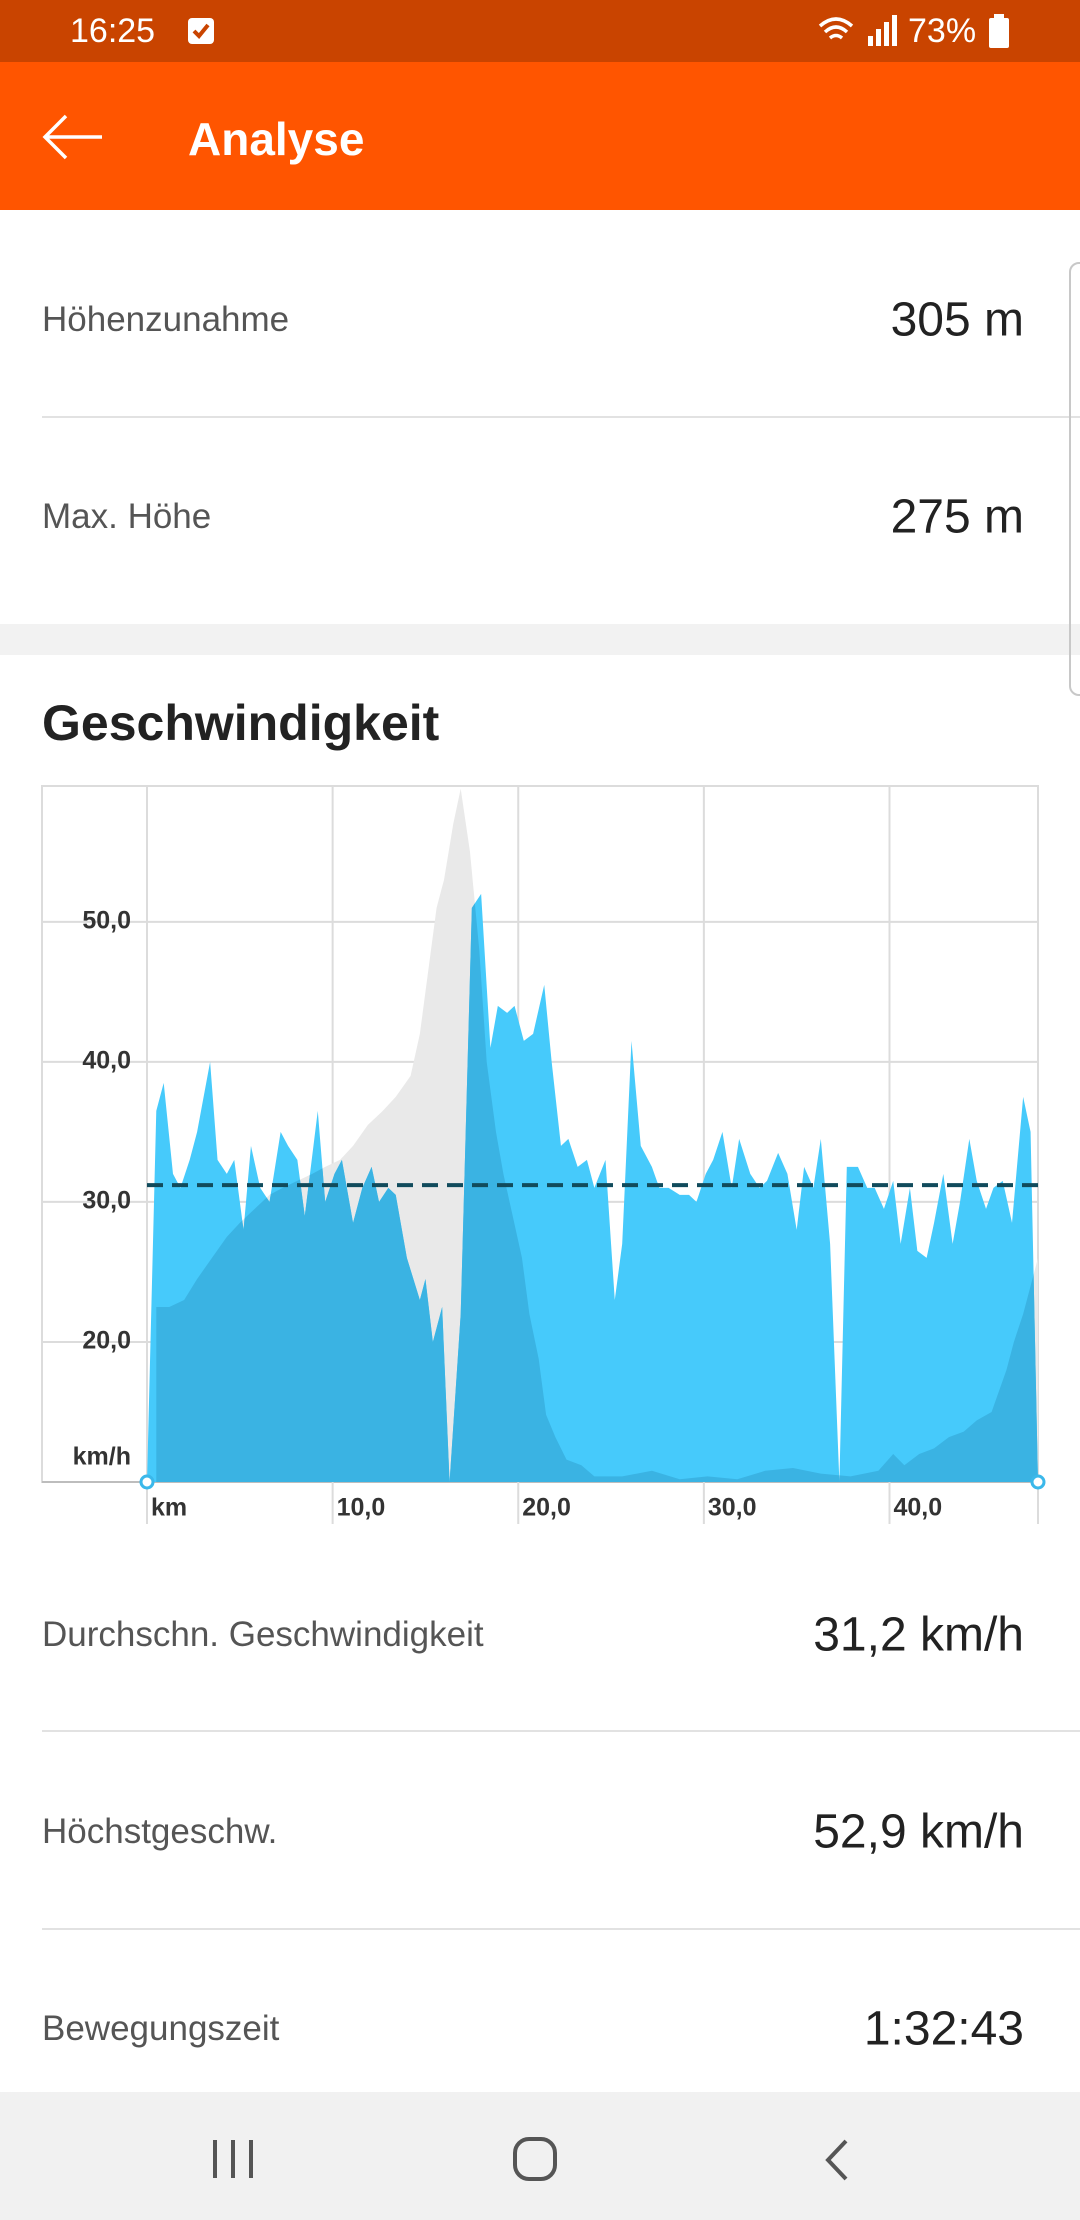 Image resolution: width=1080 pixels, height=2220 pixels. What do you see at coordinates (166, 319) in the screenshot?
I see `stat-label: Höhenzunahme` at bounding box center [166, 319].